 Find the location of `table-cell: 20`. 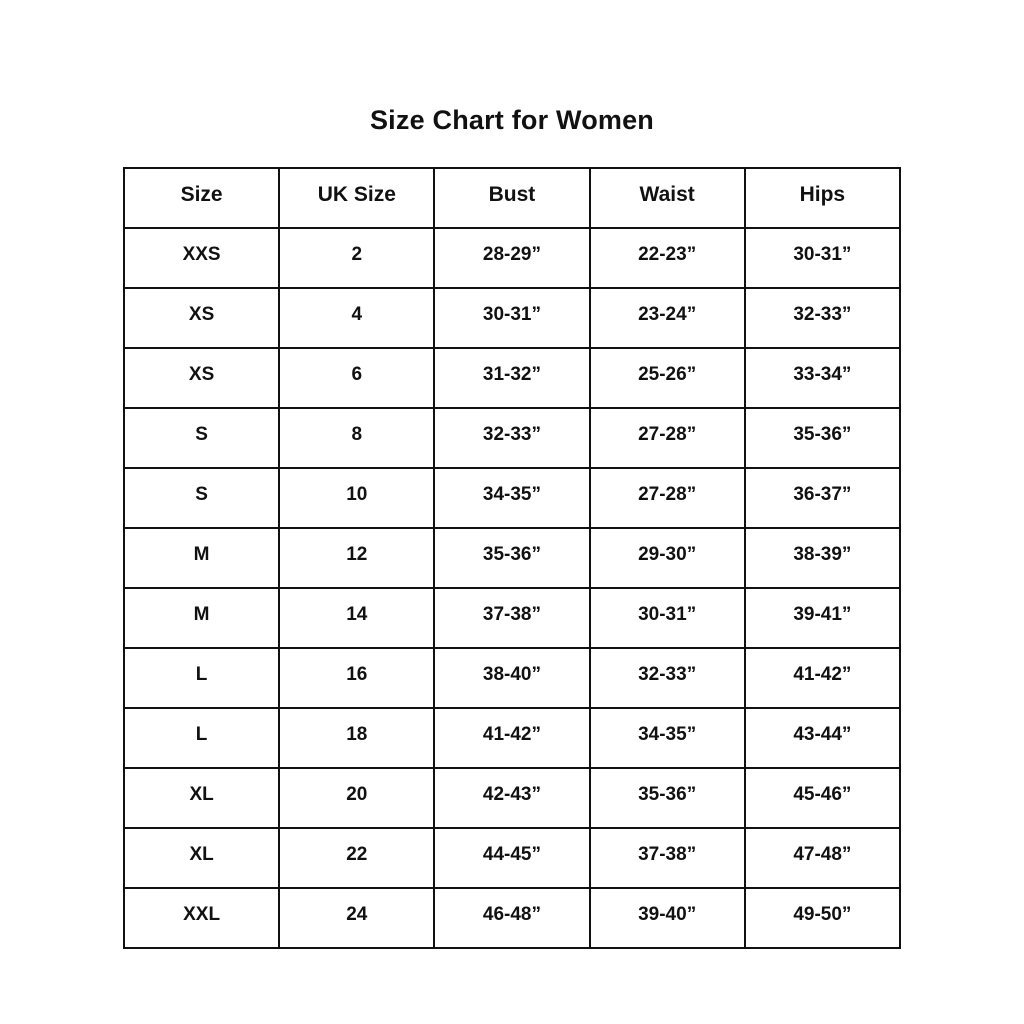

table-cell: 20 is located at coordinates (357, 798).